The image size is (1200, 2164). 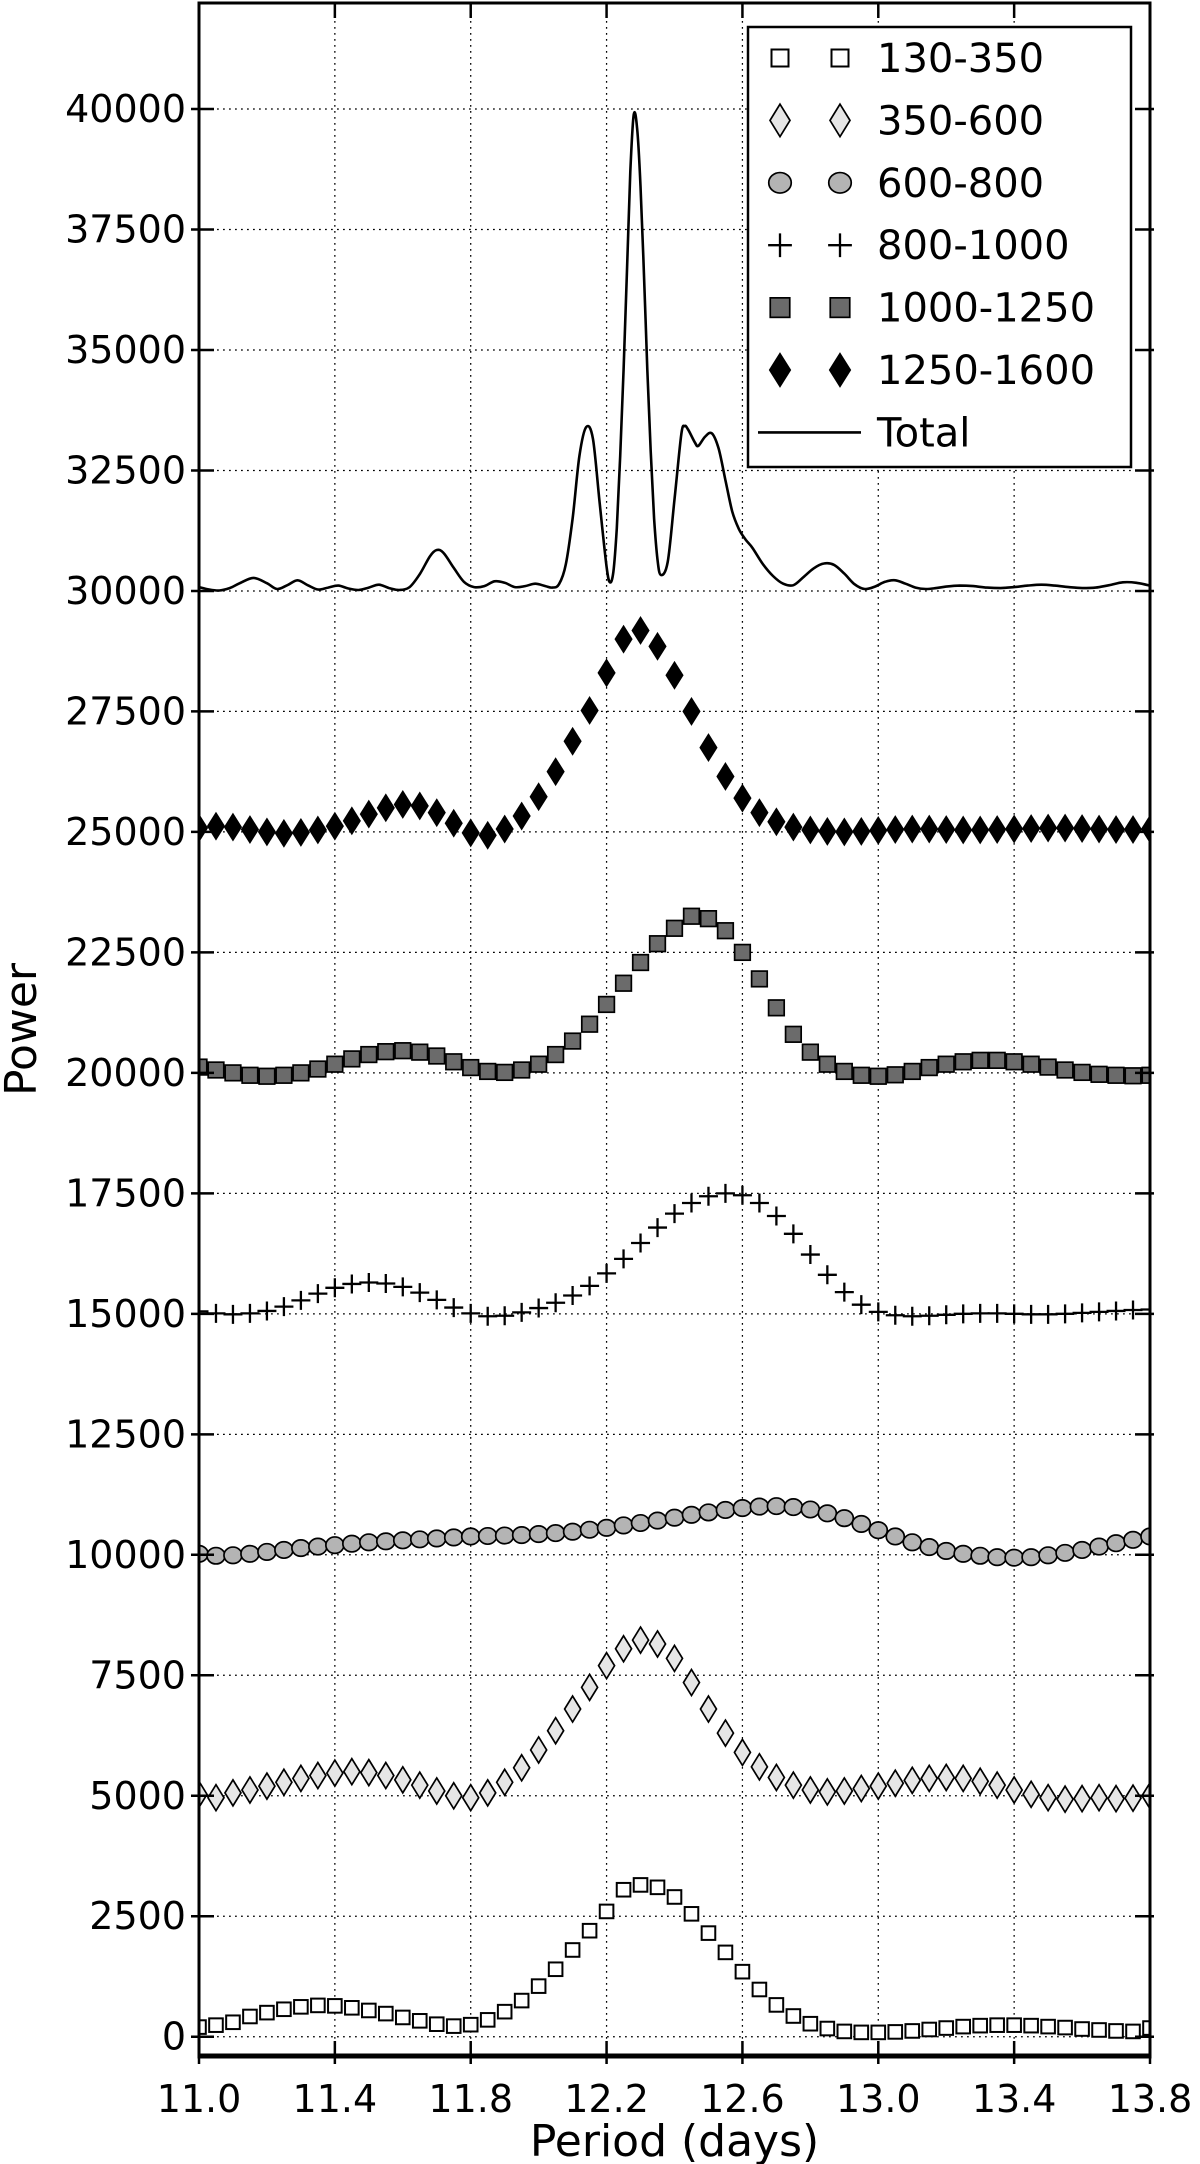 I want to click on legend-marker-filled-circle-icon, so click(x=810, y=182).